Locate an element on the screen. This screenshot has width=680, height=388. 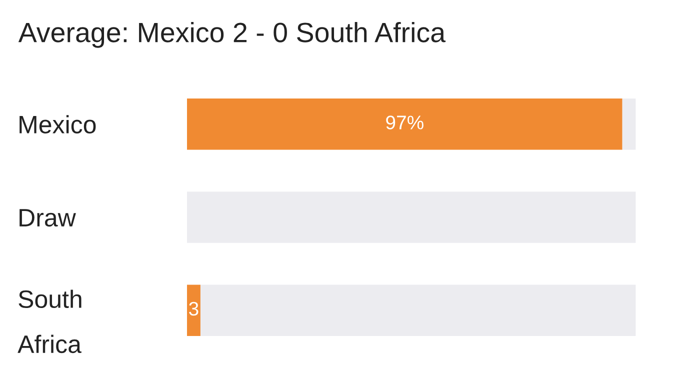
y-tick-label: Mexico is located at coordinates (58, 124).